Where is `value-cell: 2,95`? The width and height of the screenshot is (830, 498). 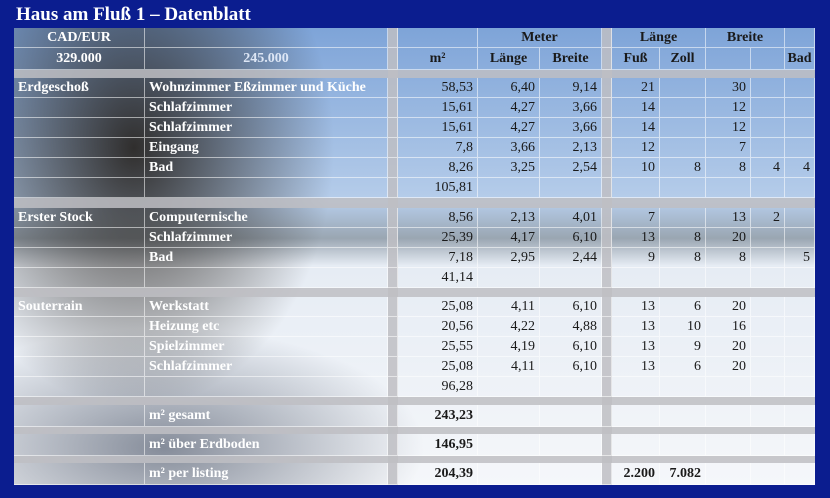
value-cell: 2,95 is located at coordinates (509, 258).